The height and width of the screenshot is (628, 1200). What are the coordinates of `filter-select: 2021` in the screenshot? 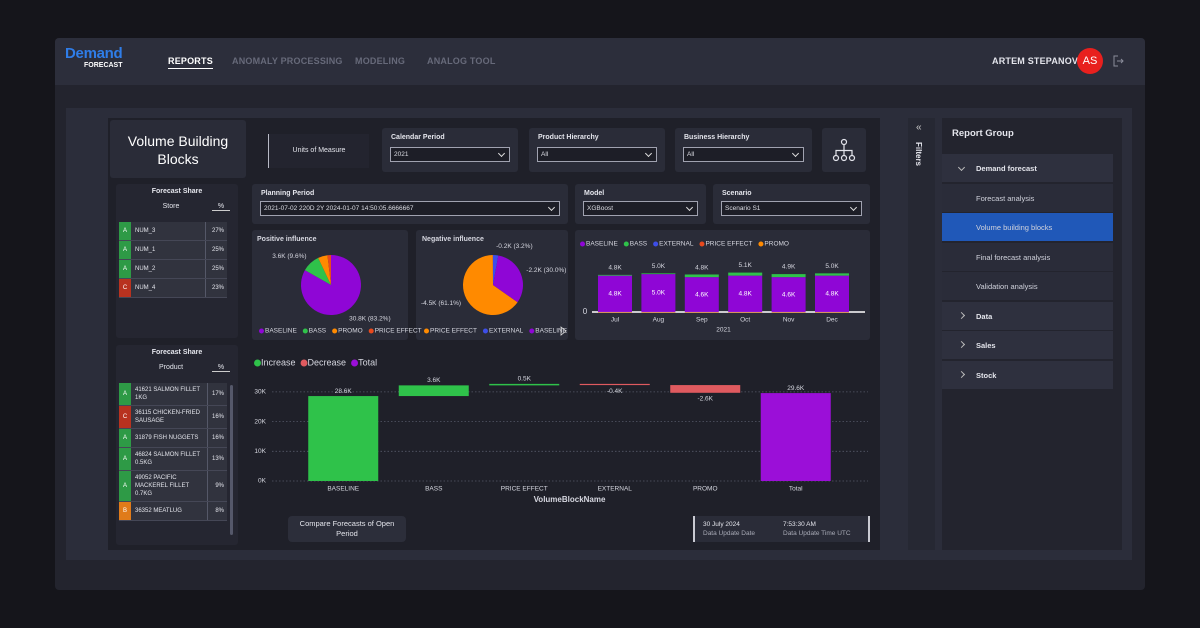 It's located at (450, 154).